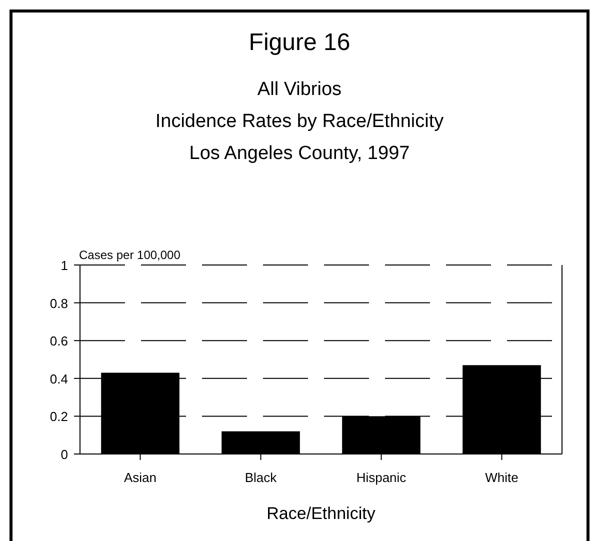 Image resolution: width=599 pixels, height=541 pixels. What do you see at coordinates (59, 378) in the screenshot?
I see `y-tick-label: 0.4` at bounding box center [59, 378].